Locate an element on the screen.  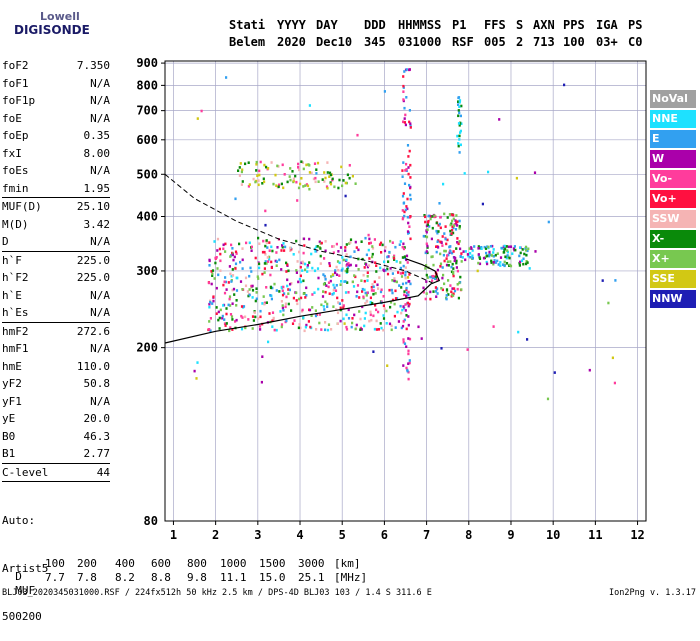
header-value: 03+ is located at coordinates (607, 42).